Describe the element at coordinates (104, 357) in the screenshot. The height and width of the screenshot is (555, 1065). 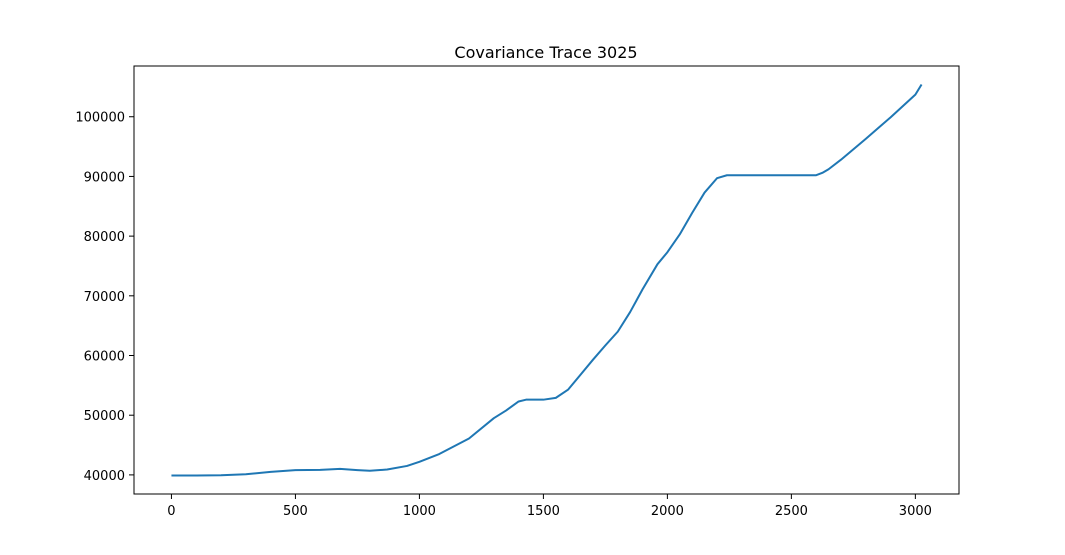
I see `y-tick-label: 60000` at that location.